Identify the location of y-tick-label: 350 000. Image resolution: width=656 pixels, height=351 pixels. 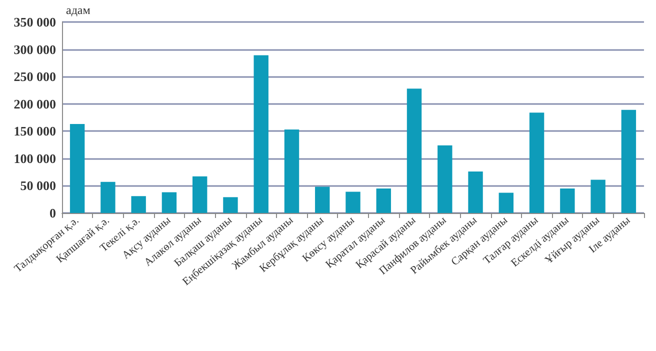
(35, 22).